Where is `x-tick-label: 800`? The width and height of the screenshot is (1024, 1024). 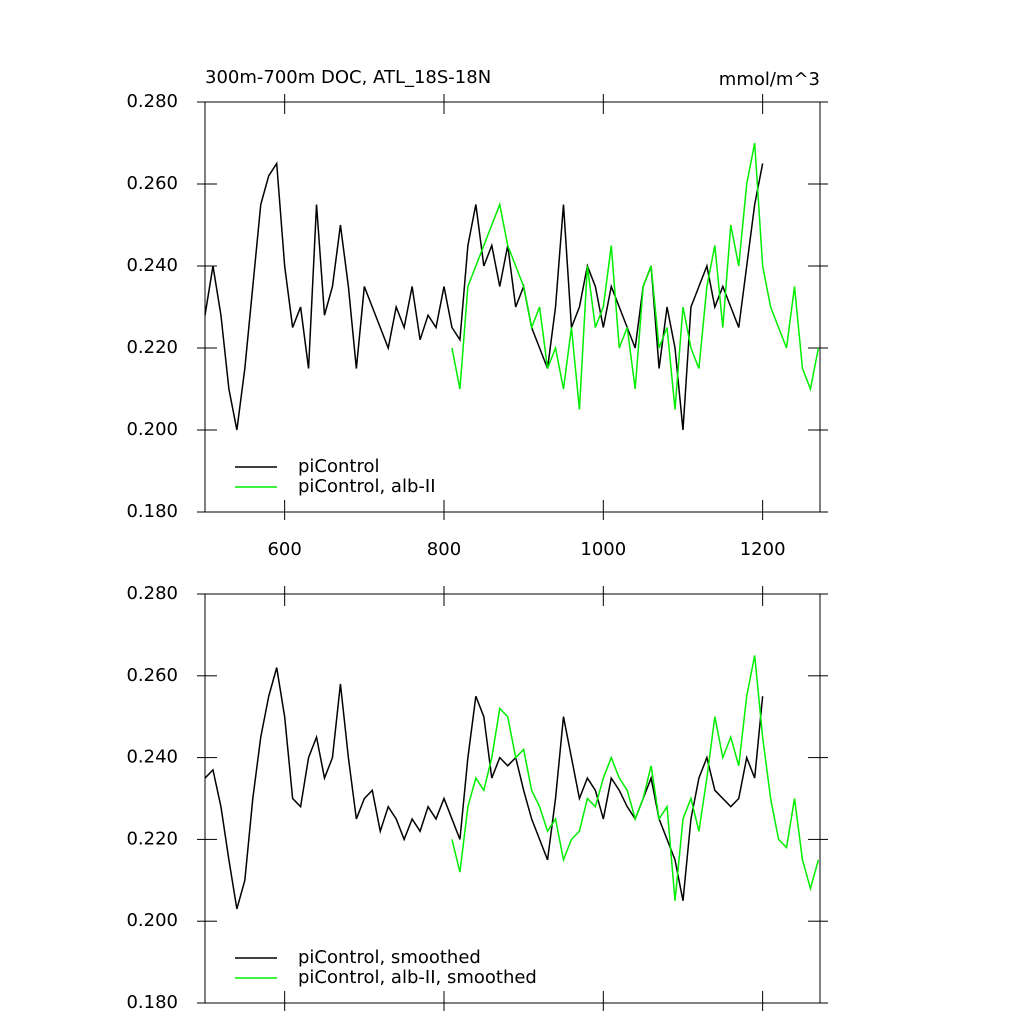
x-tick-label: 800 is located at coordinates (444, 549).